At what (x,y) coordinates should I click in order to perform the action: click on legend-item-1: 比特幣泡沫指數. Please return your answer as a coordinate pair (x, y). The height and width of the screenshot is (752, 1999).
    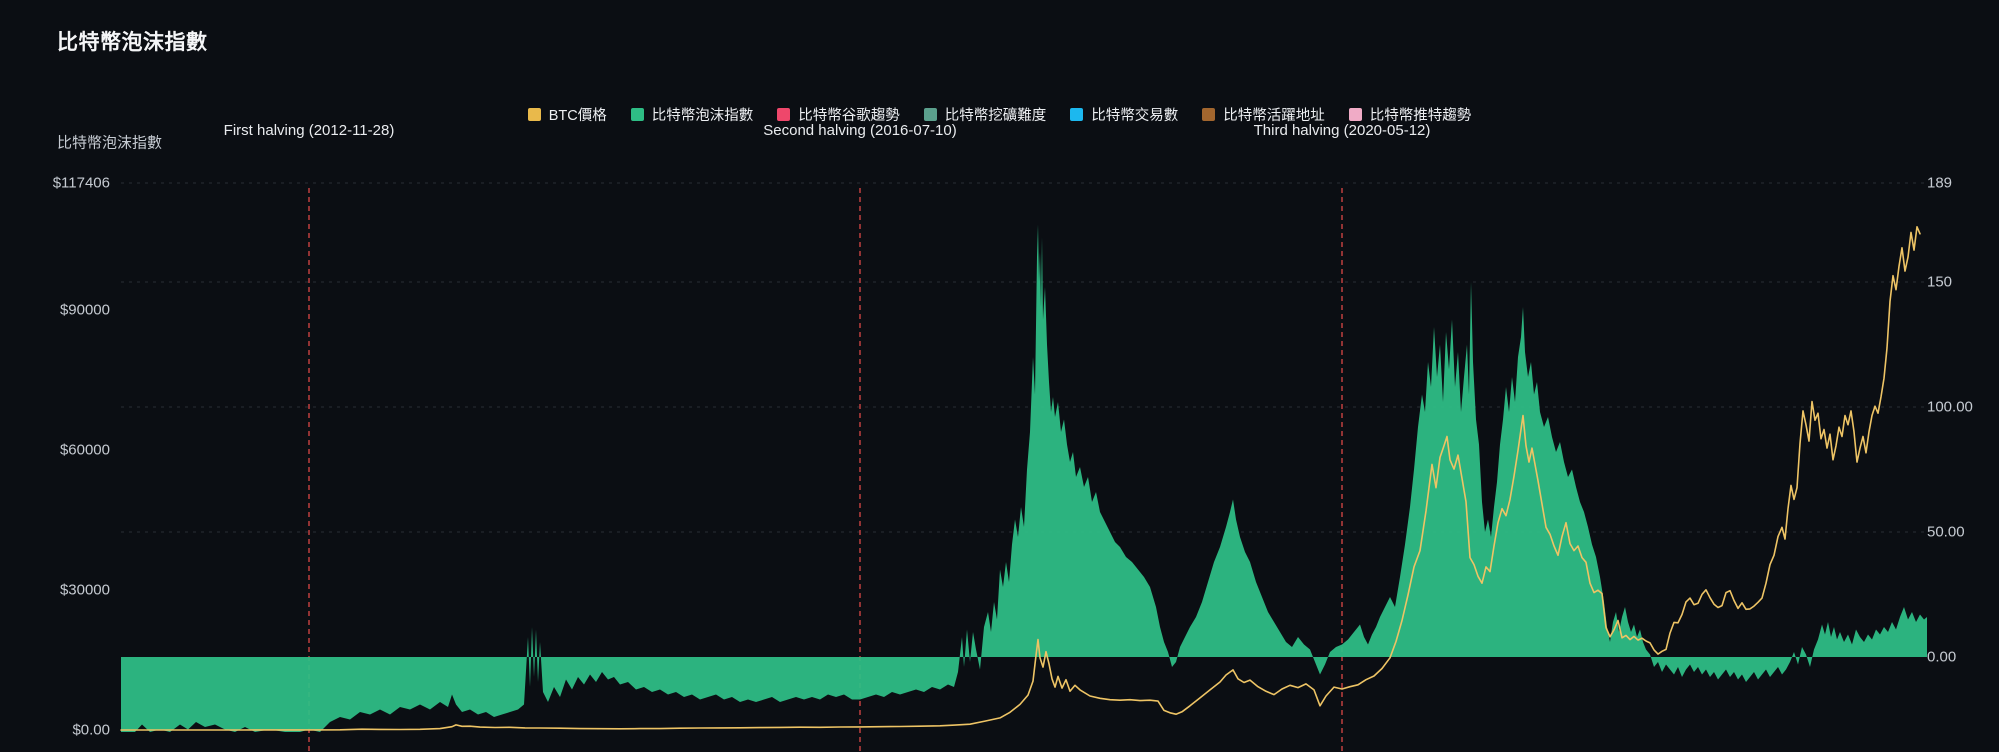
    Looking at the image, I should click on (692, 114).